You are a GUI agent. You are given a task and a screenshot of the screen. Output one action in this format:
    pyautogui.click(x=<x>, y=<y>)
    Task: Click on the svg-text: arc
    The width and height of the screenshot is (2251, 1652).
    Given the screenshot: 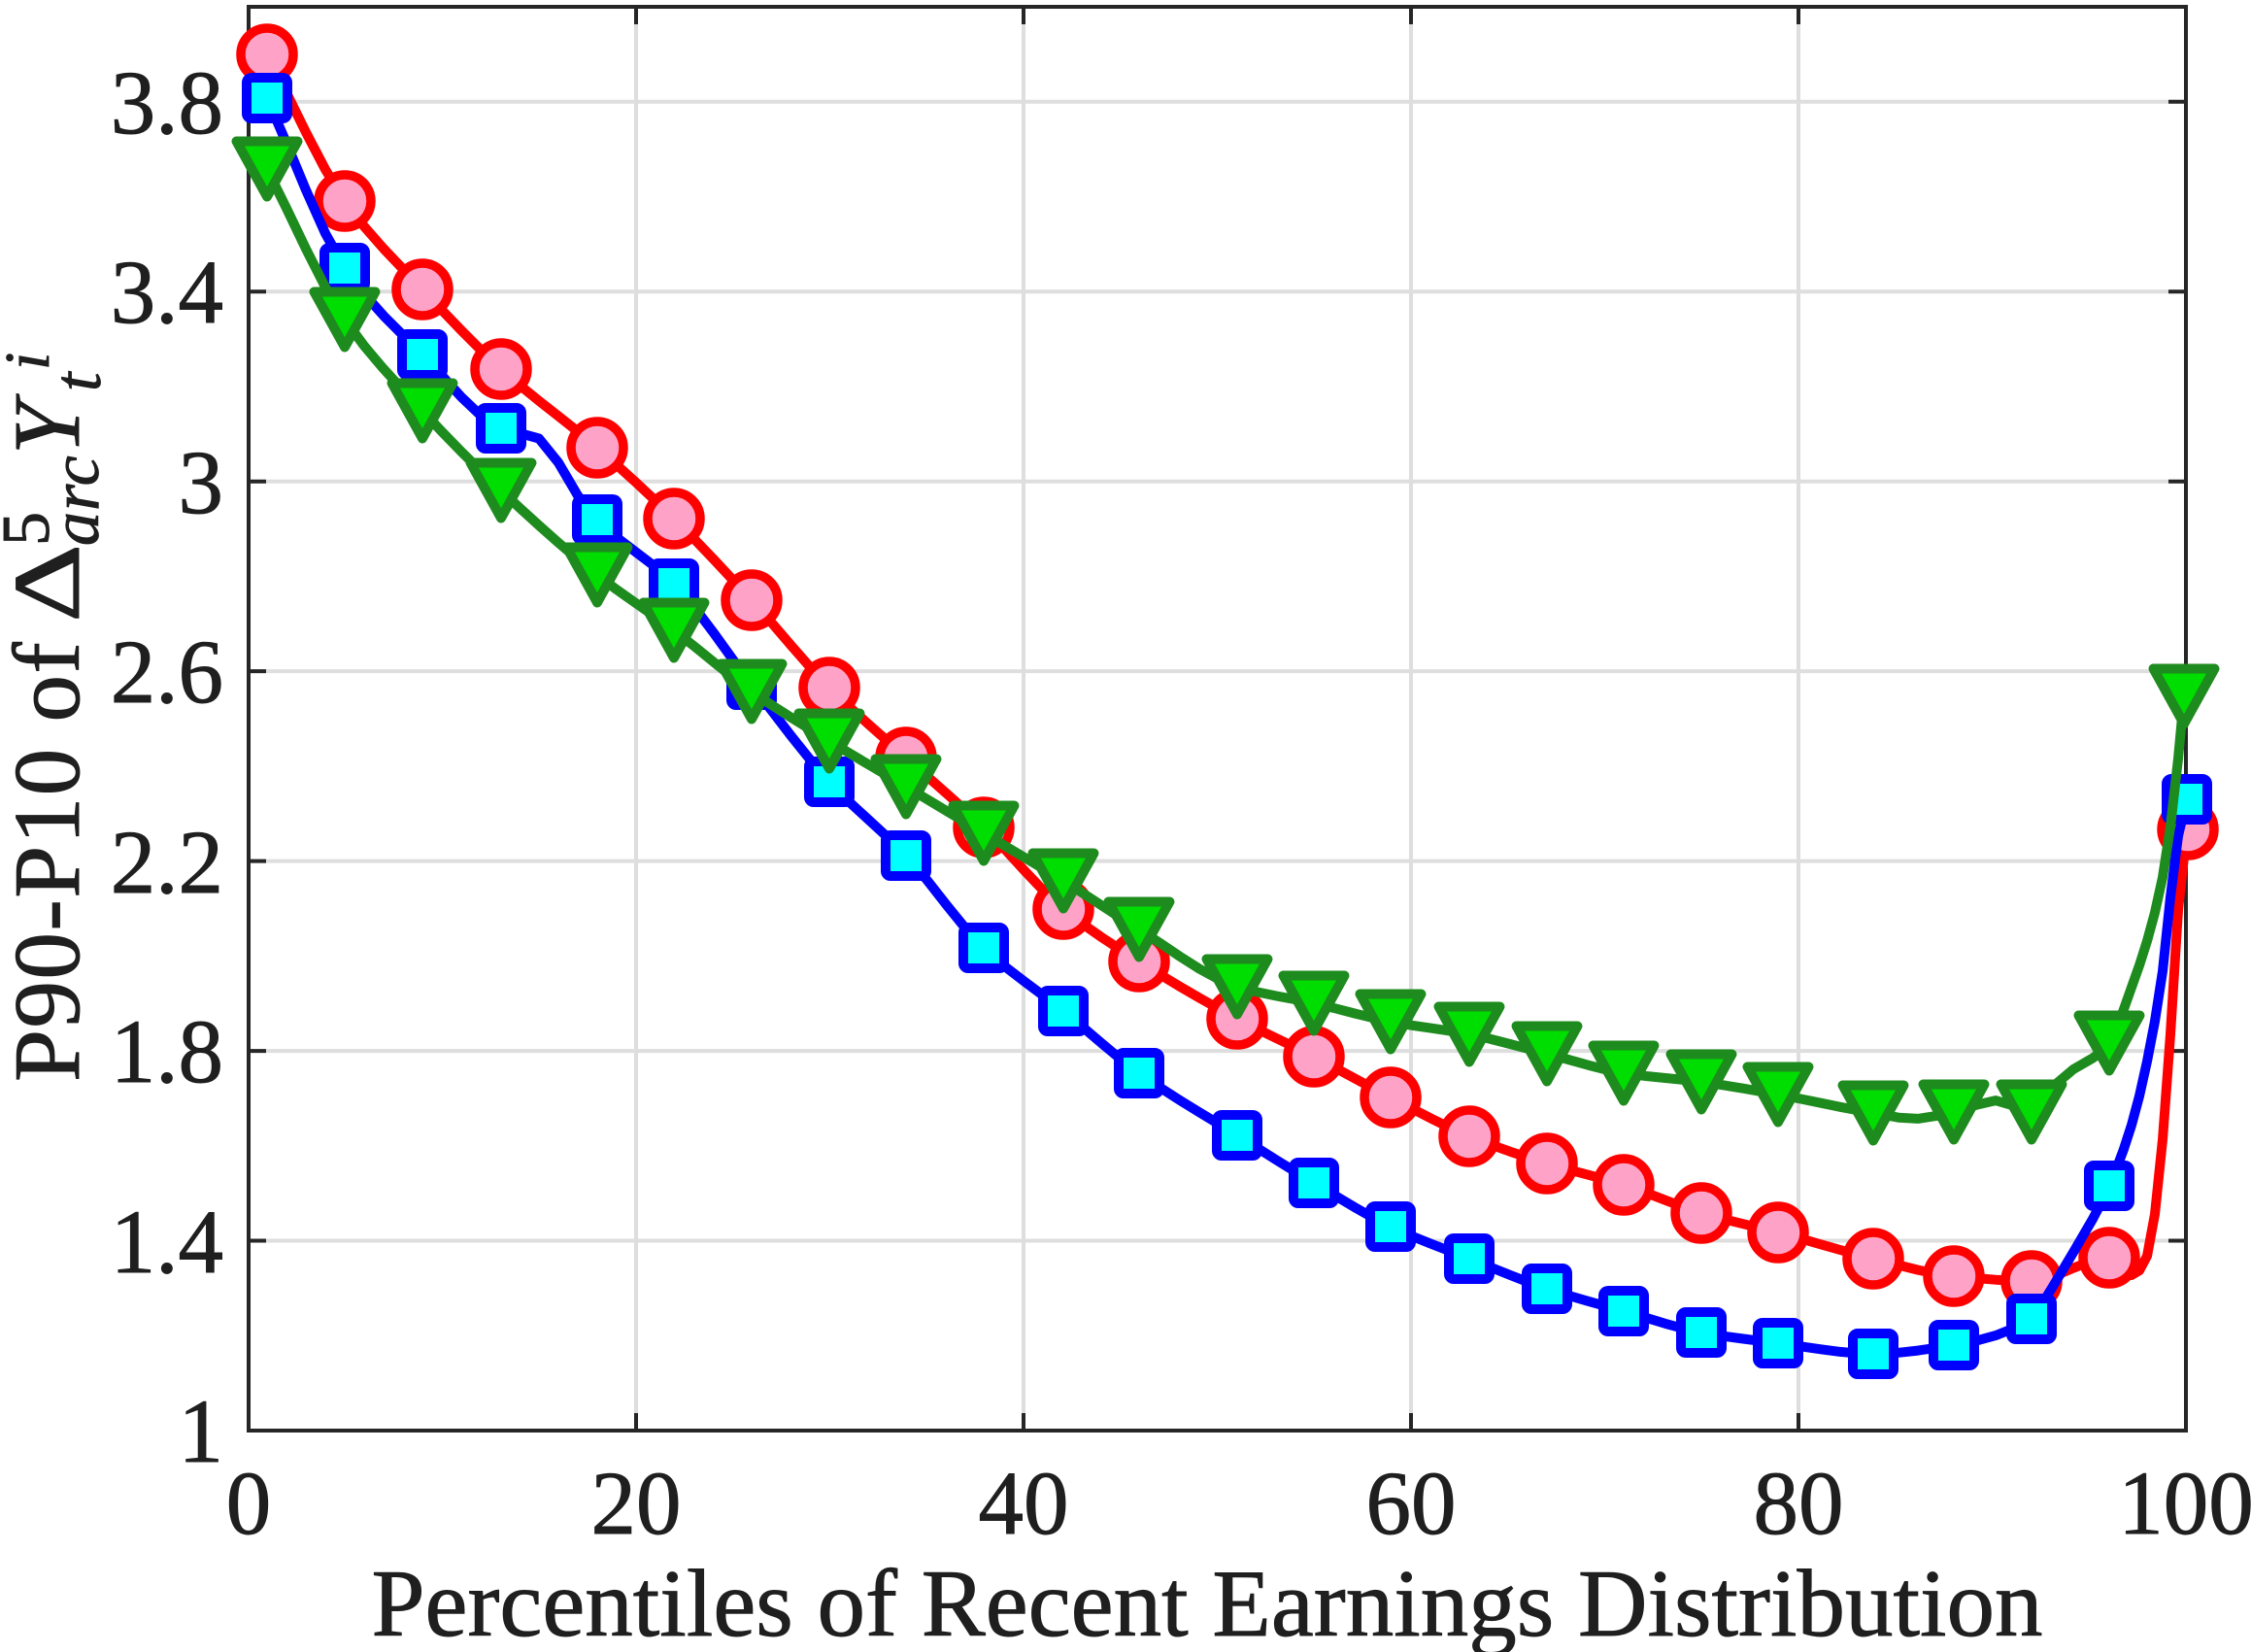 What is the action you would take?
    pyautogui.click(x=76, y=500)
    